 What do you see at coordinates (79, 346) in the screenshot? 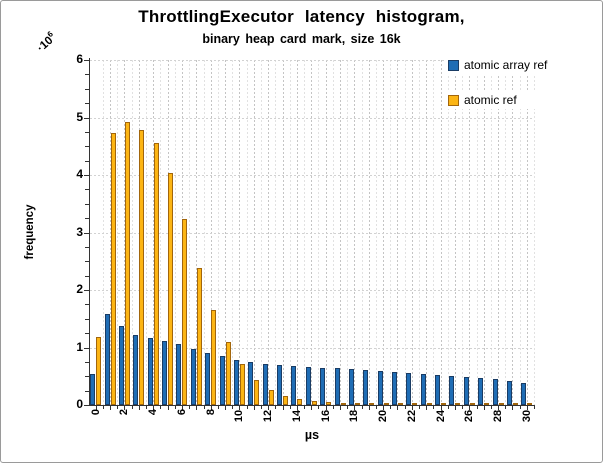
I see `y-tick-label: 1` at bounding box center [79, 346].